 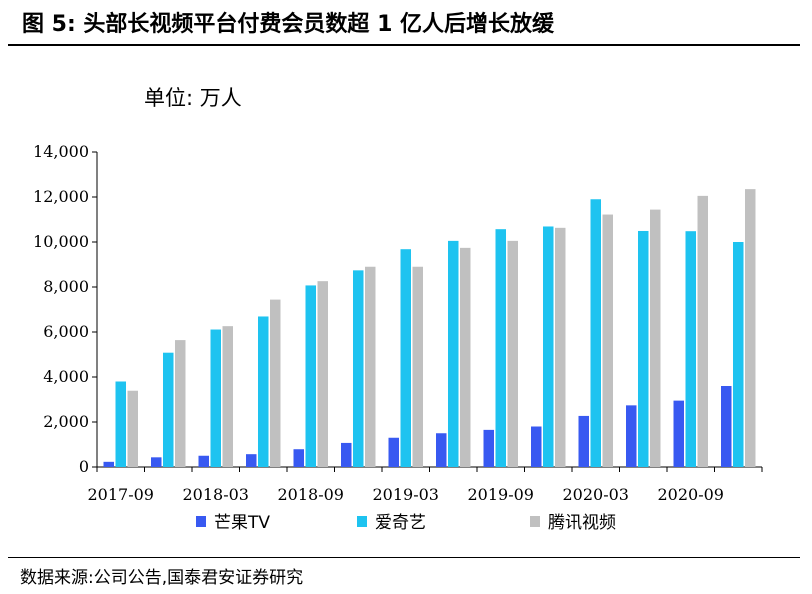 What do you see at coordinates (66, 376) in the screenshot?
I see `y-tick-label: 4,000` at bounding box center [66, 376].